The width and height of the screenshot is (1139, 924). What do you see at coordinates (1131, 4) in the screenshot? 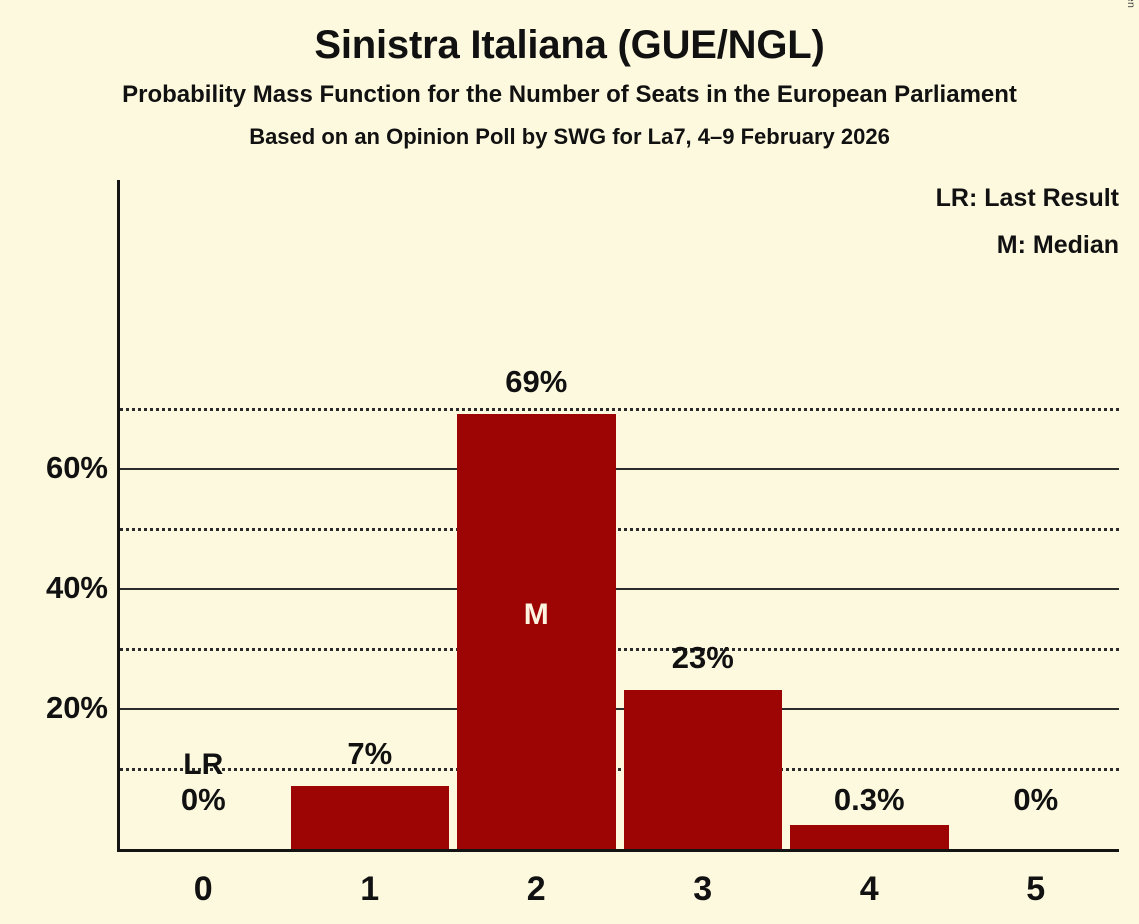
I see `copyright-notice: © 2026 Filip van Laenen` at bounding box center [1131, 4].